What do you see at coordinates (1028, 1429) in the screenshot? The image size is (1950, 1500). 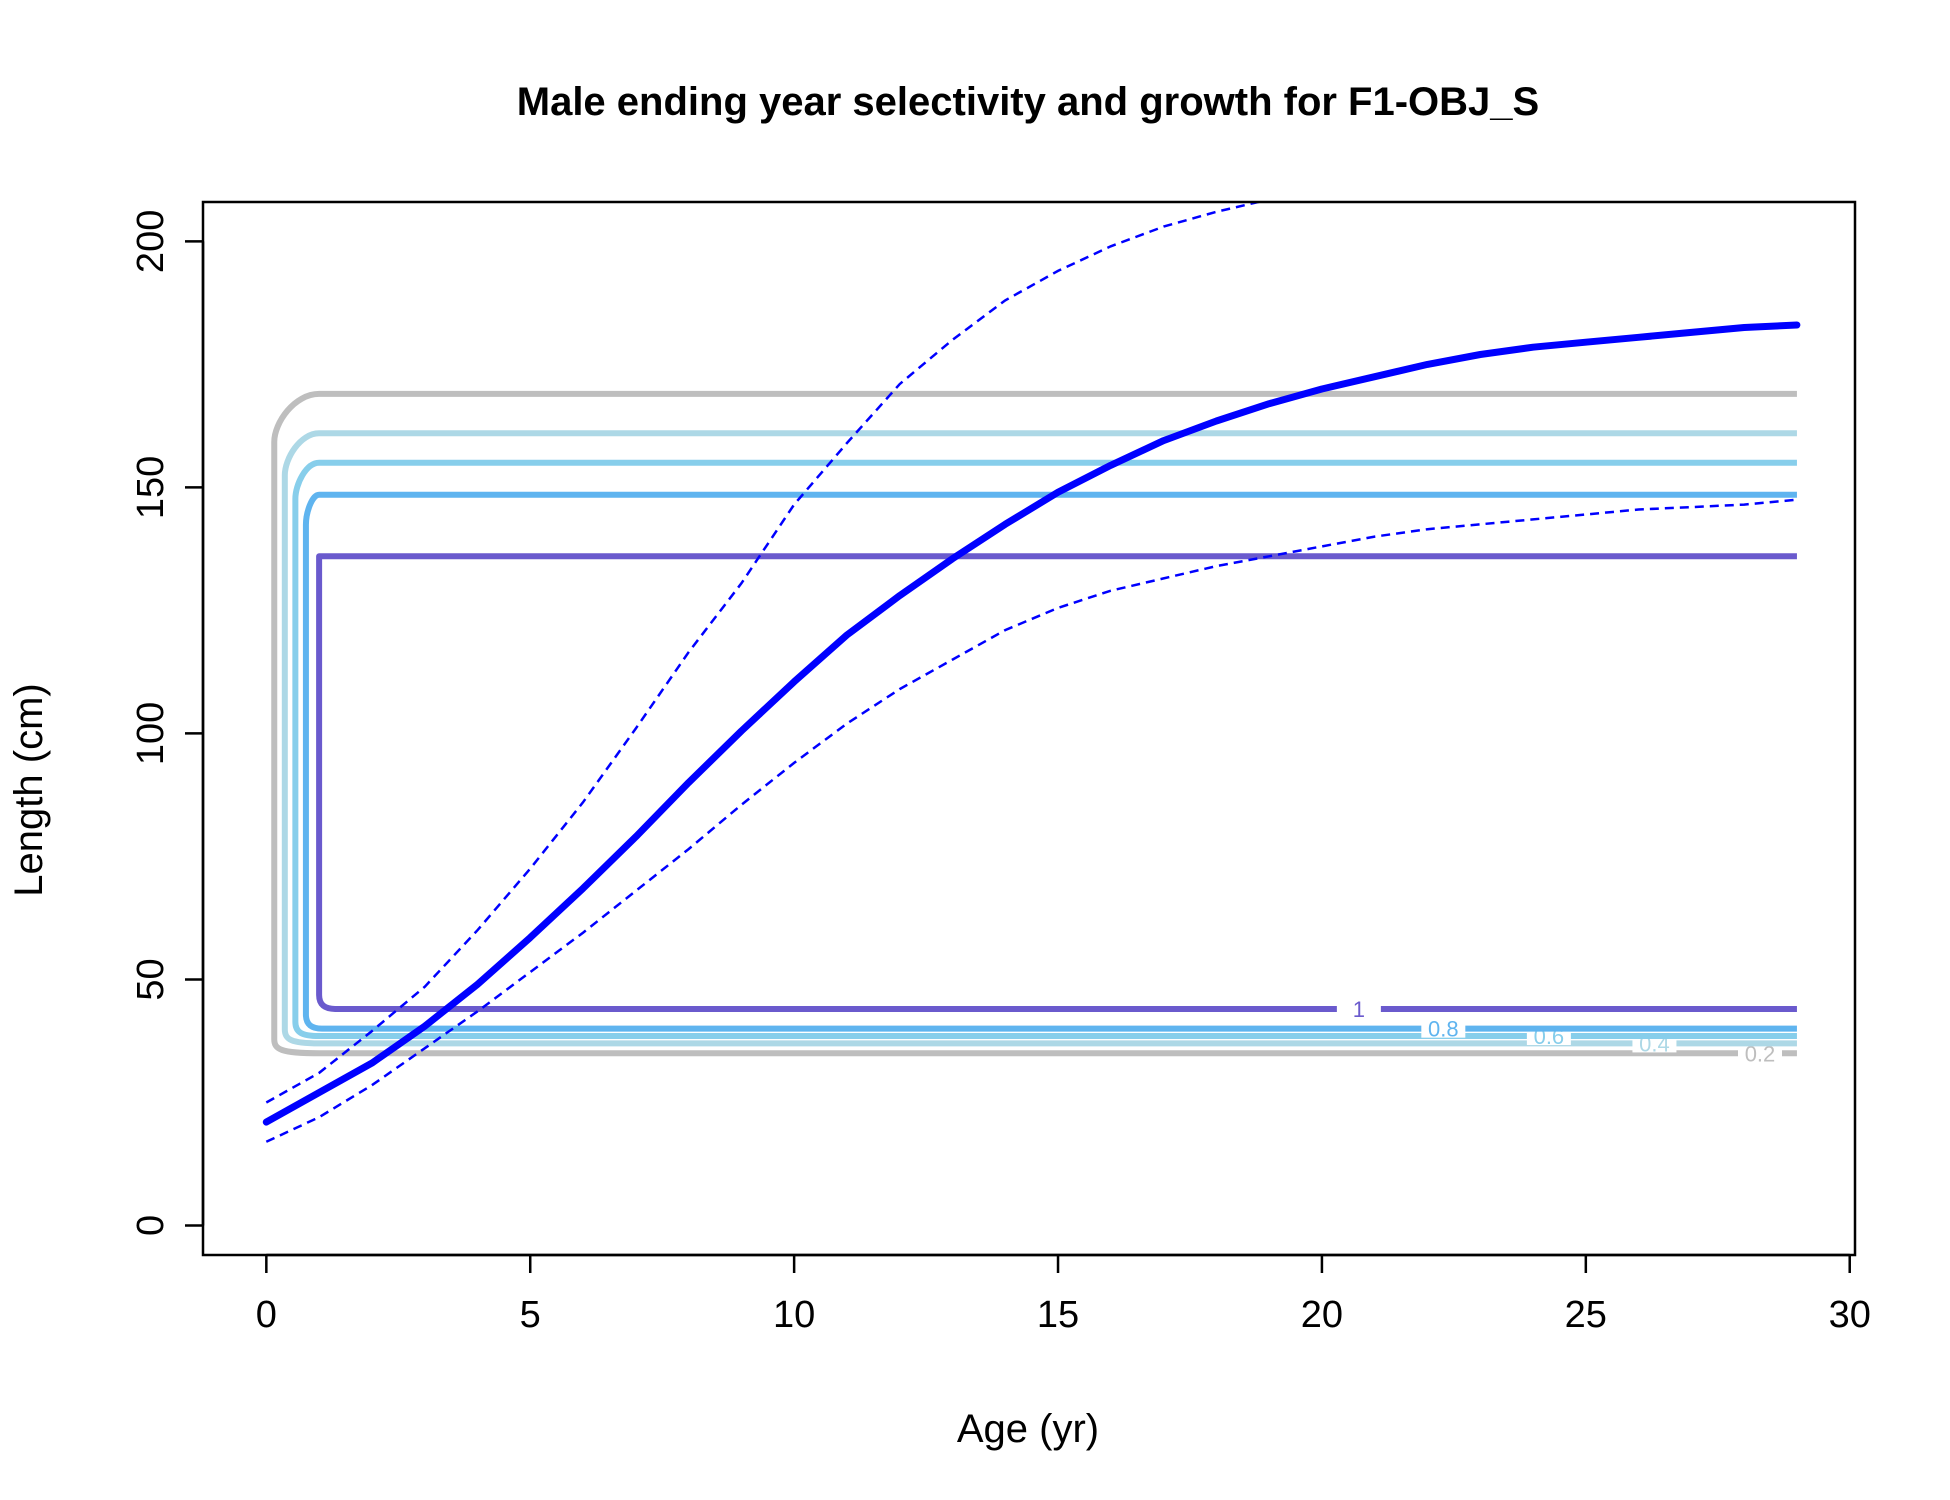 I see `x-axis-label: Age (yr)` at bounding box center [1028, 1429].